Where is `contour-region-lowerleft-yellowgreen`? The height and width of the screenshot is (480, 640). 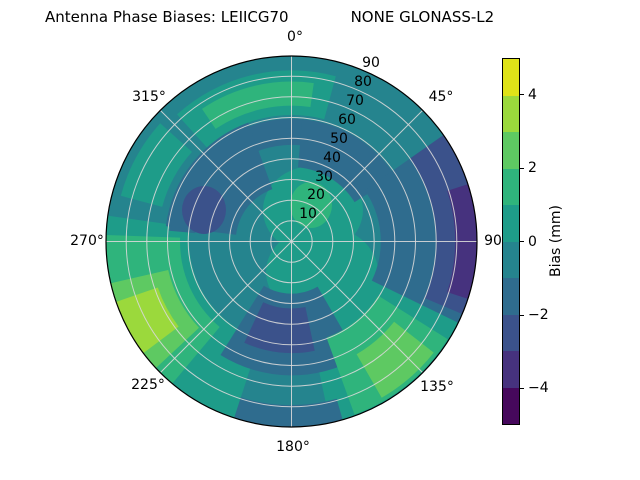
contour-region-lowerleft-yellowgreen is located at coordinates (147, 320).